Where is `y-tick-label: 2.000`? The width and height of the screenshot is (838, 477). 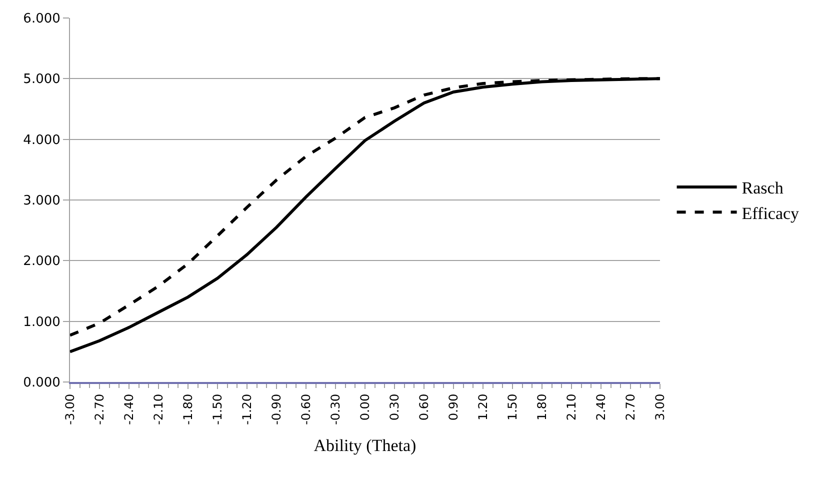 y-tick-label: 2.000 is located at coordinates (41, 262).